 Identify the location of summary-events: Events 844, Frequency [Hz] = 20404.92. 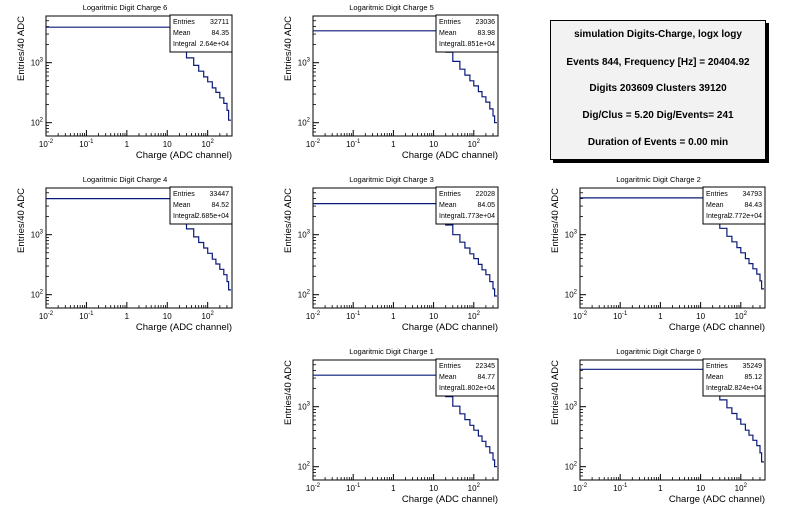
(658, 62).